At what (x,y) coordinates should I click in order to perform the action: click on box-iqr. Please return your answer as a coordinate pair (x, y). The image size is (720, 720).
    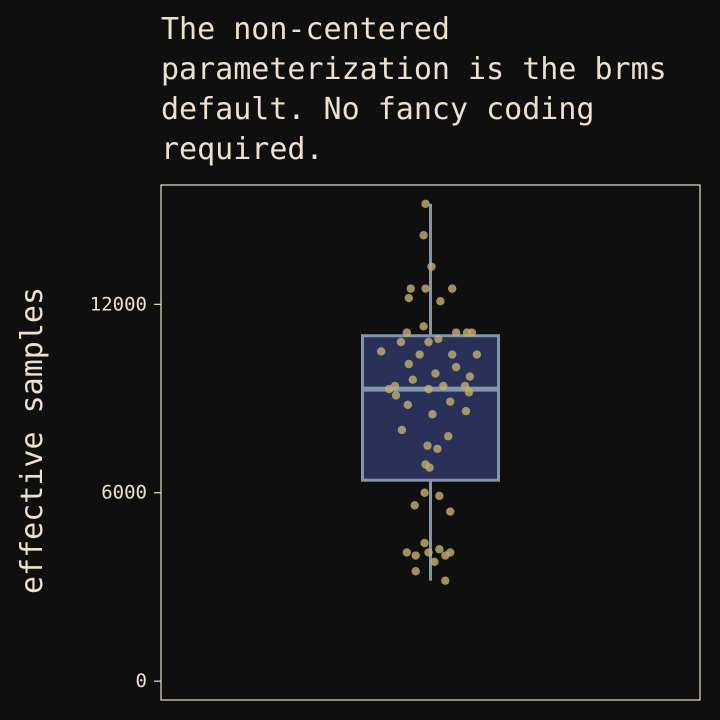
    Looking at the image, I should click on (430, 408).